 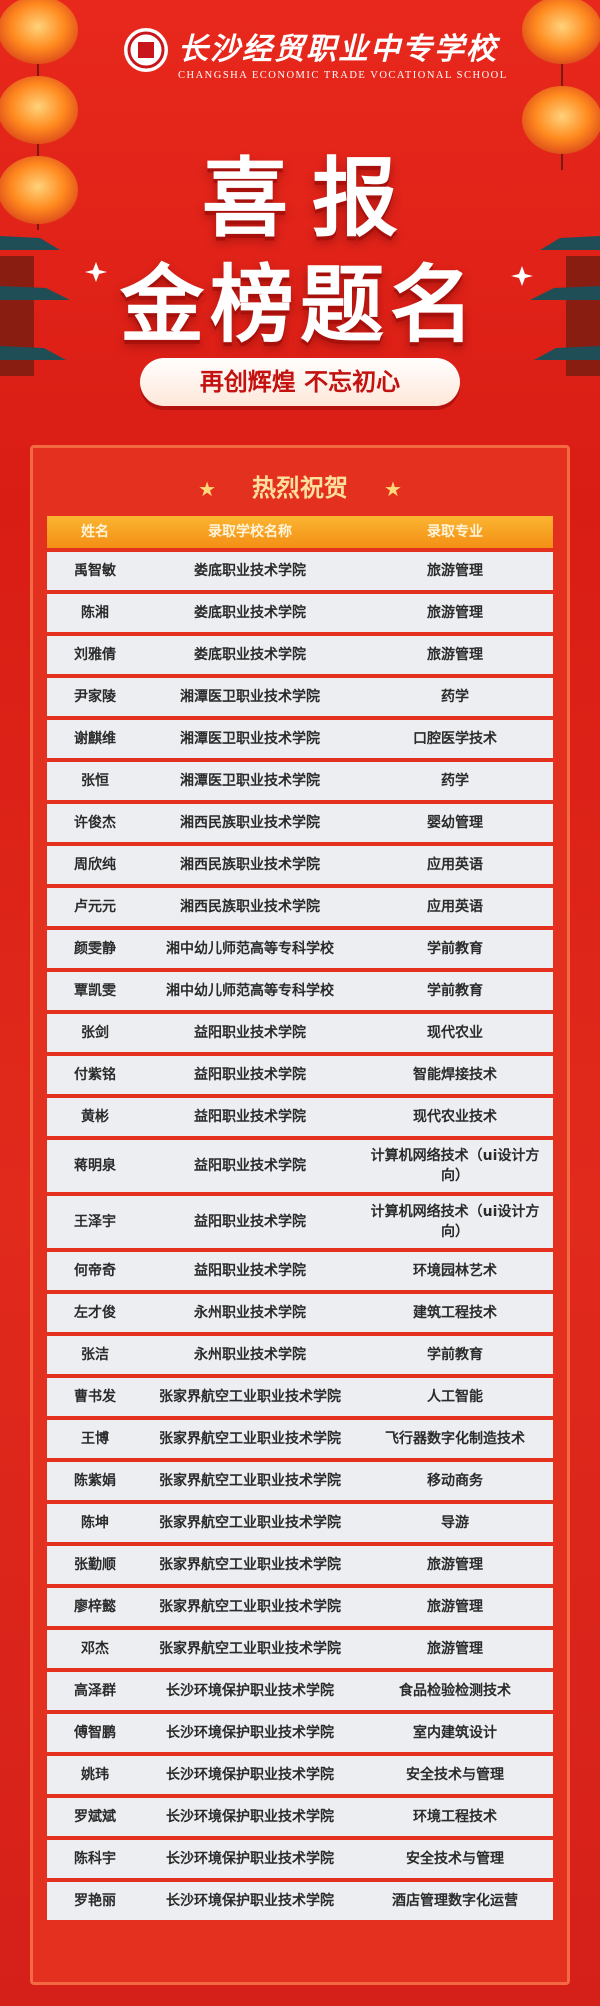 I want to click on table-row: 覃凯雯 湘中幼儿师范高等专科学校 学前教育, so click(x=300, y=991).